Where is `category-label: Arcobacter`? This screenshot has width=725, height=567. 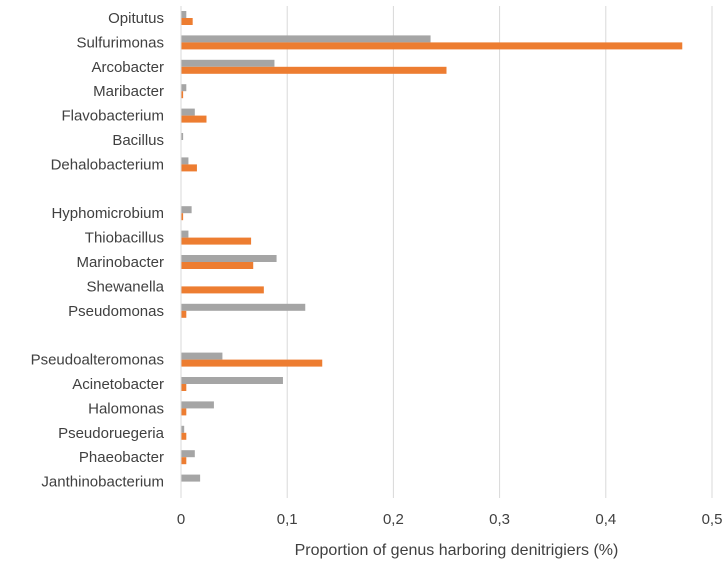
category-label: Arcobacter is located at coordinates (127, 67).